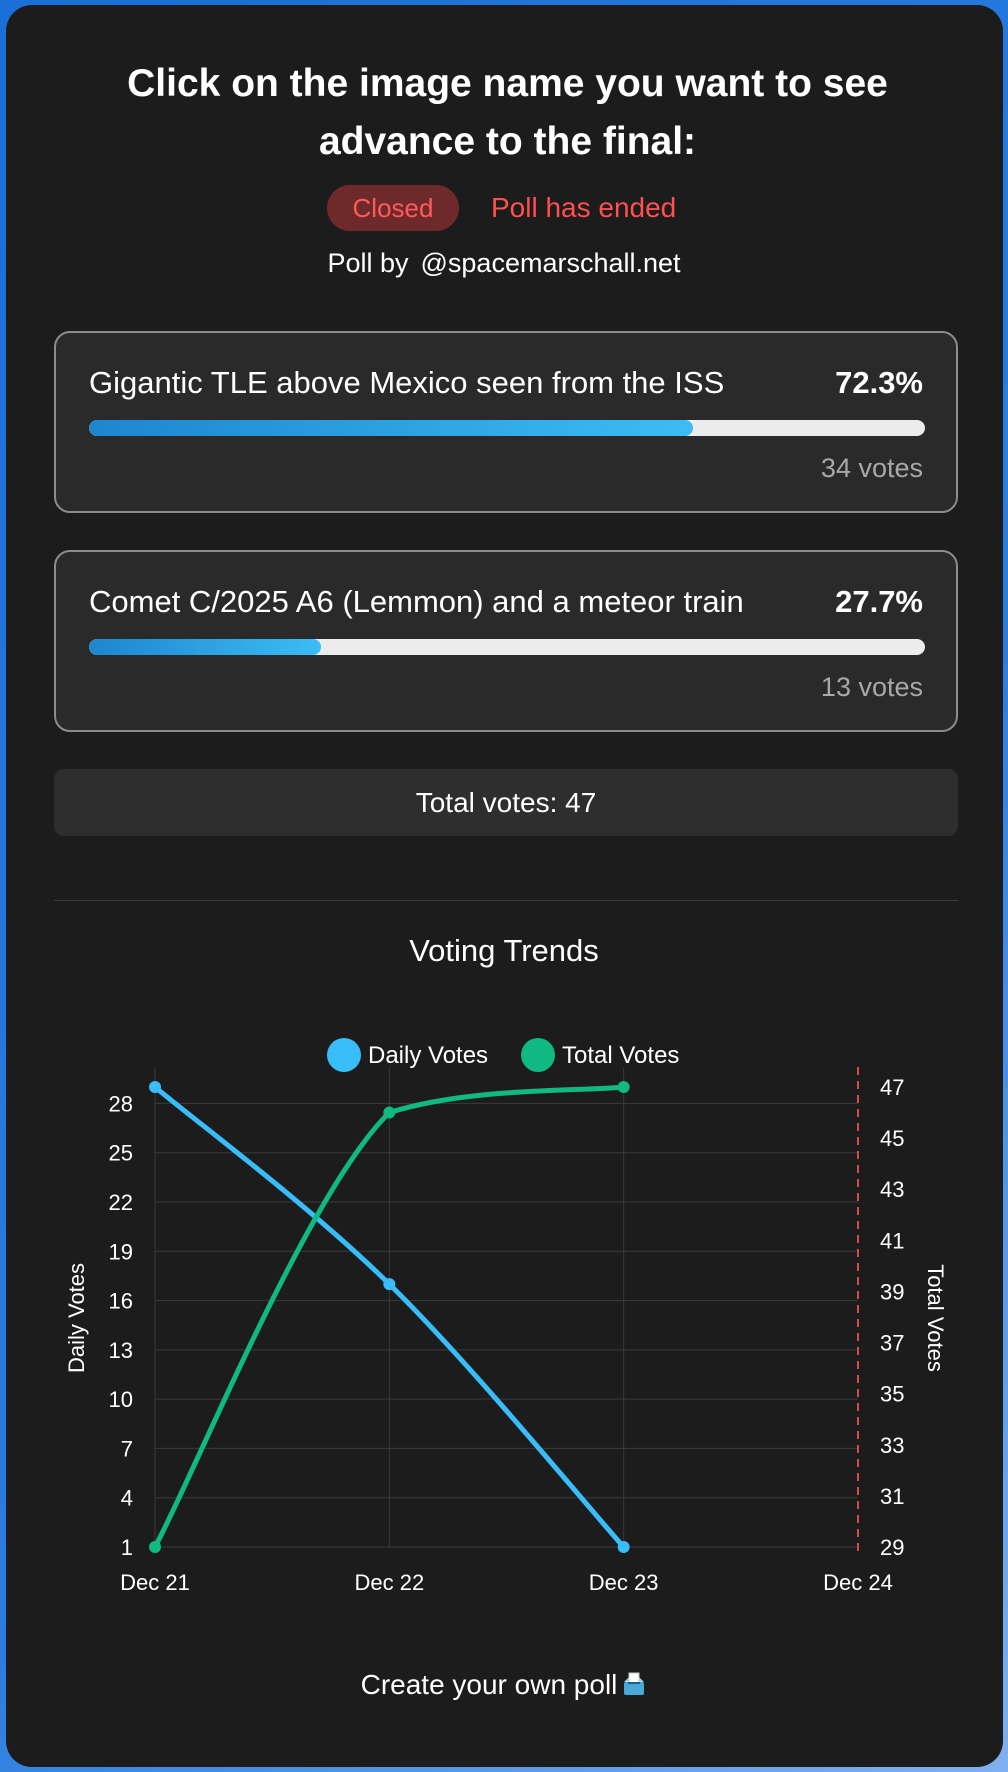 The image size is (1008, 1772). What do you see at coordinates (121, 1202) in the screenshot?
I see `y-tick-left: 22` at bounding box center [121, 1202].